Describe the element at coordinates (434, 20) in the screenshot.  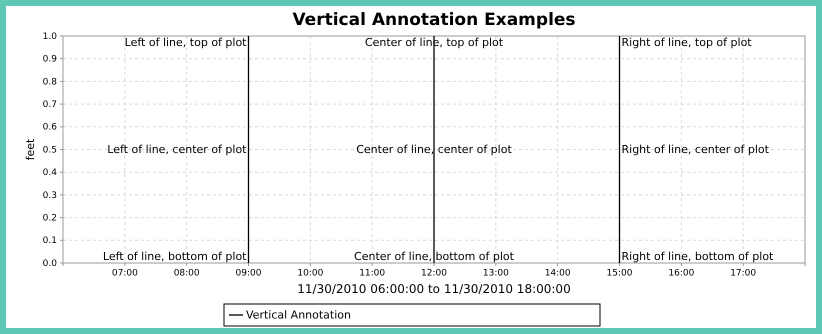
I see `chart-title: Vertical Annotation Examples` at that location.